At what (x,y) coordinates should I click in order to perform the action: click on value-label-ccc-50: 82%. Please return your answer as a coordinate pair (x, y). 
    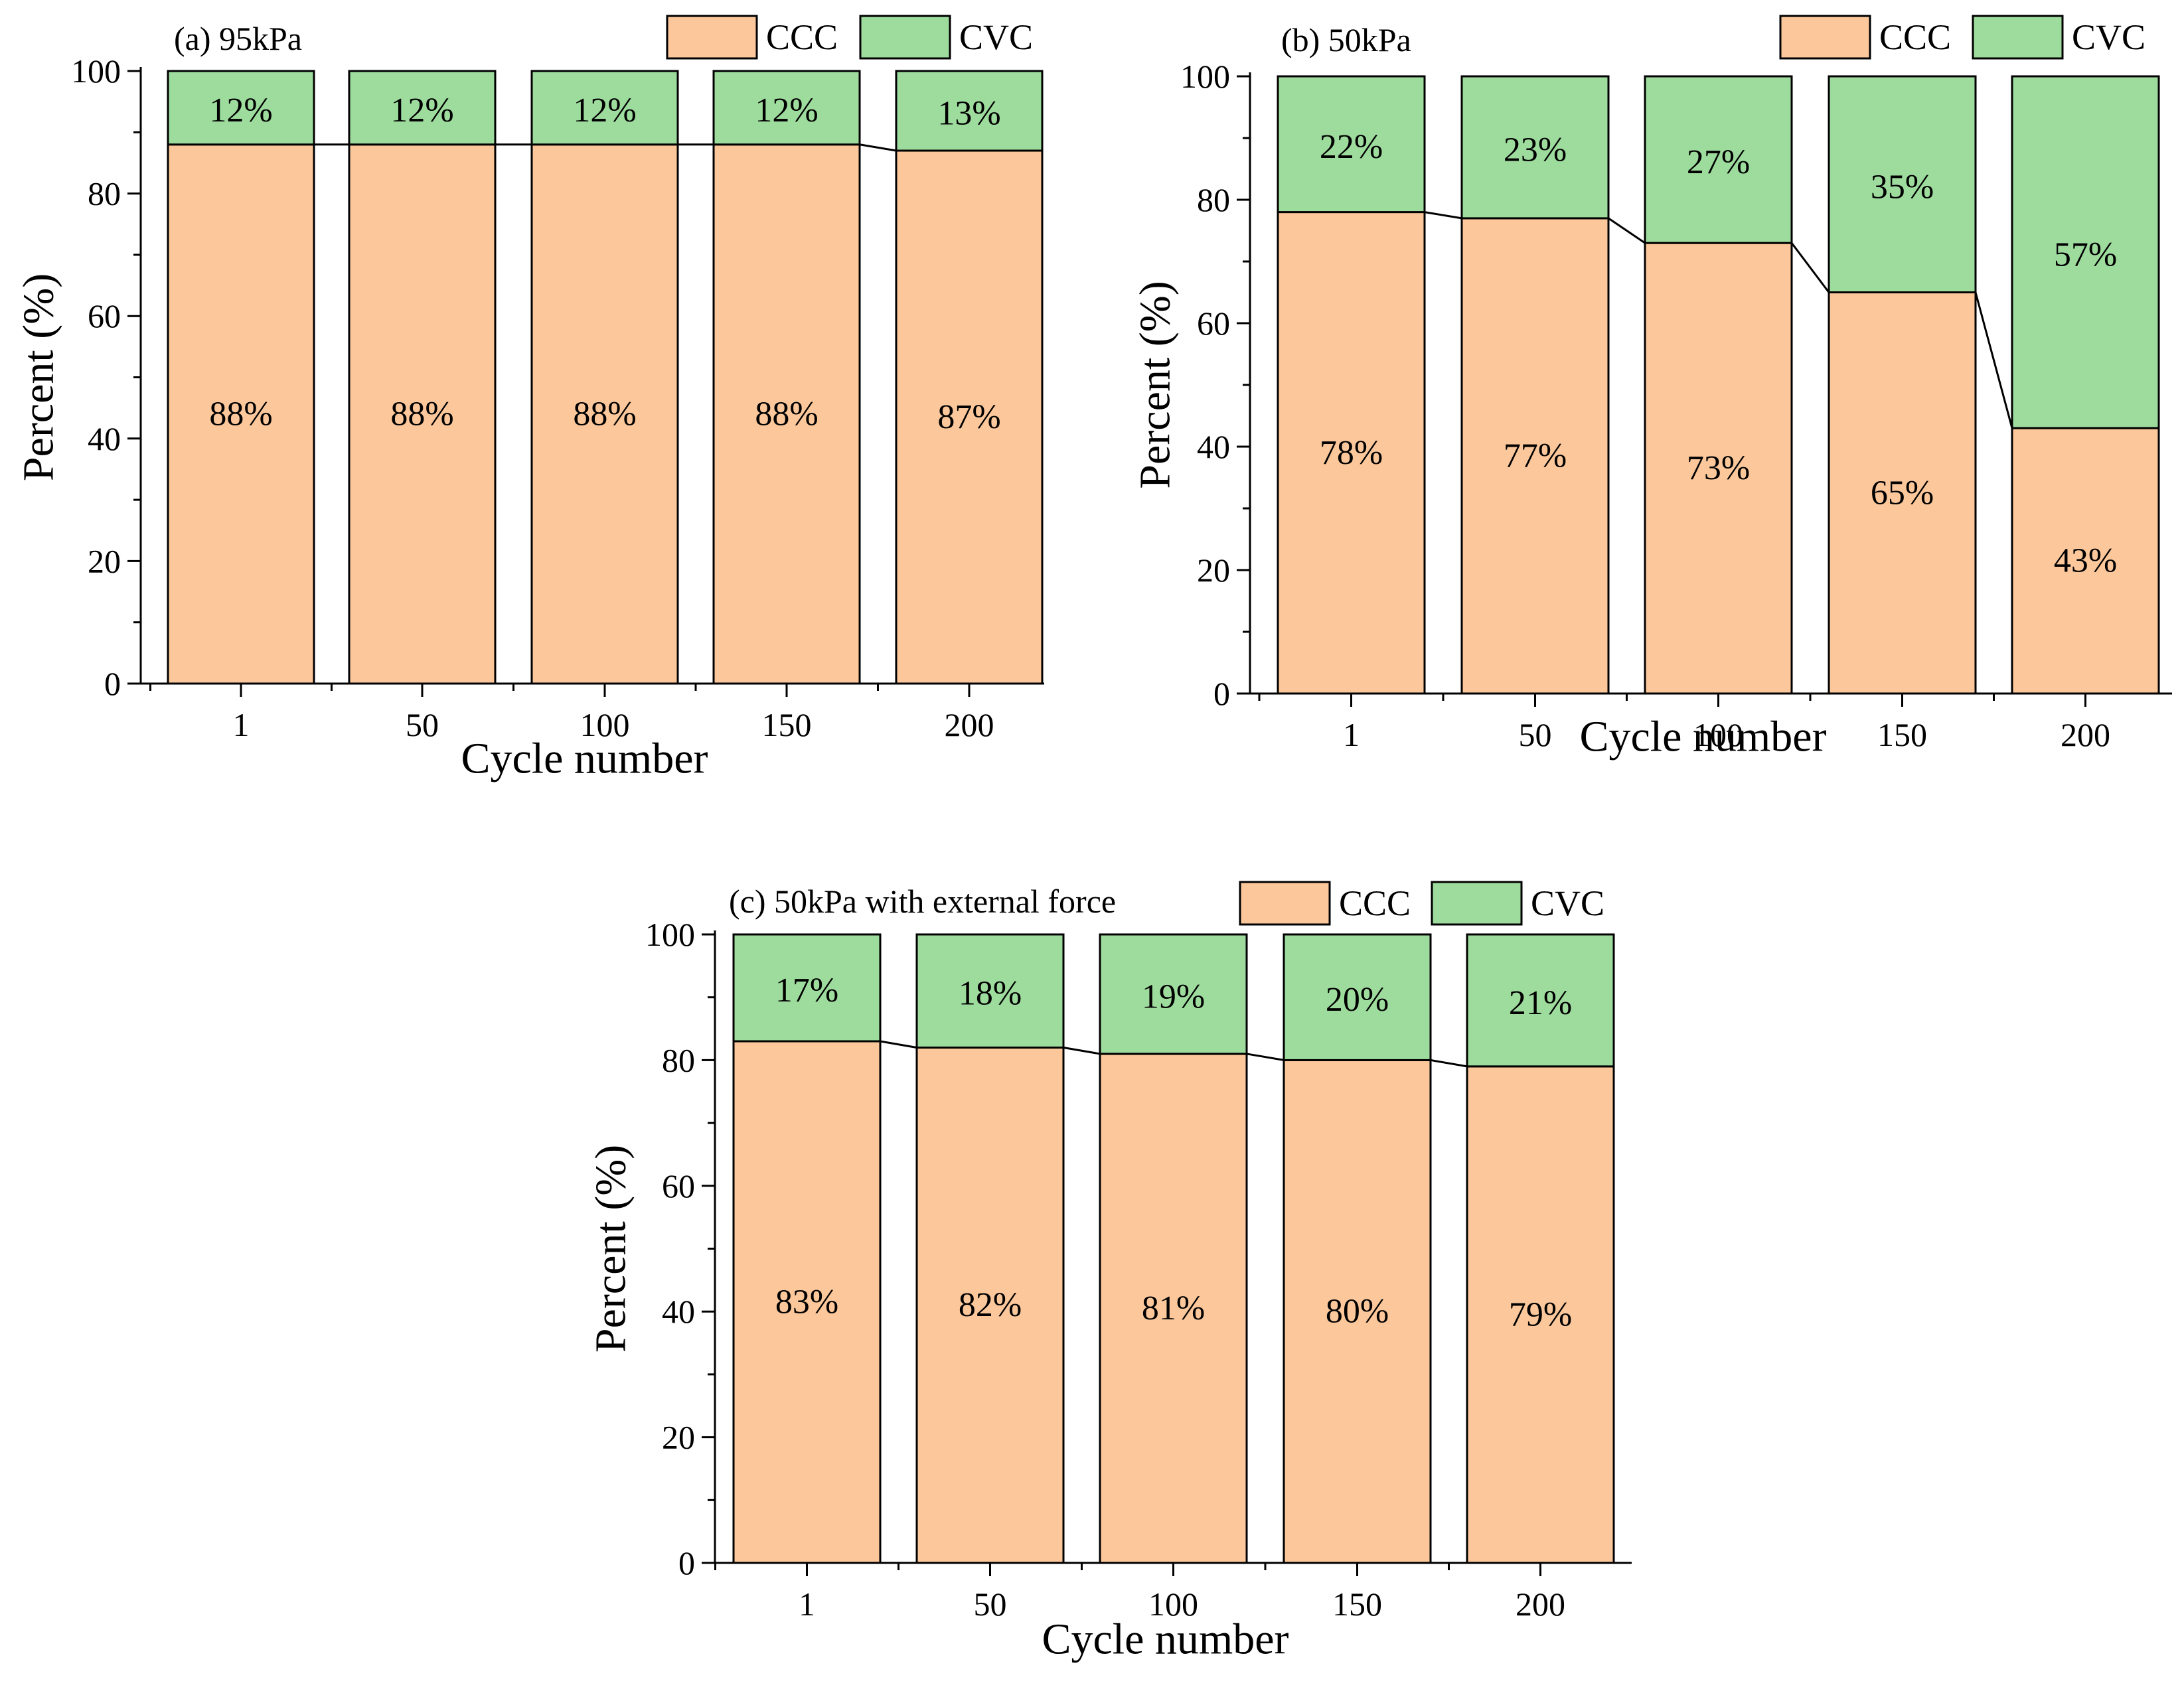
    Looking at the image, I should click on (990, 1305).